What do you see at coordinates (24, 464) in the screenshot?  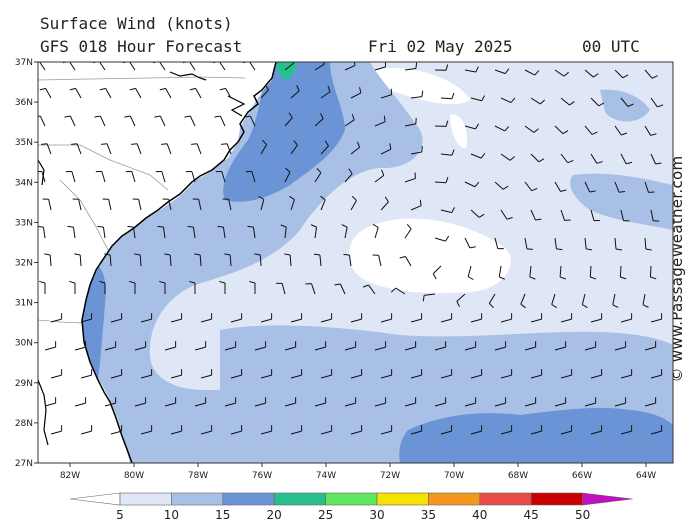 I see `lat-label: 27N` at bounding box center [24, 464].